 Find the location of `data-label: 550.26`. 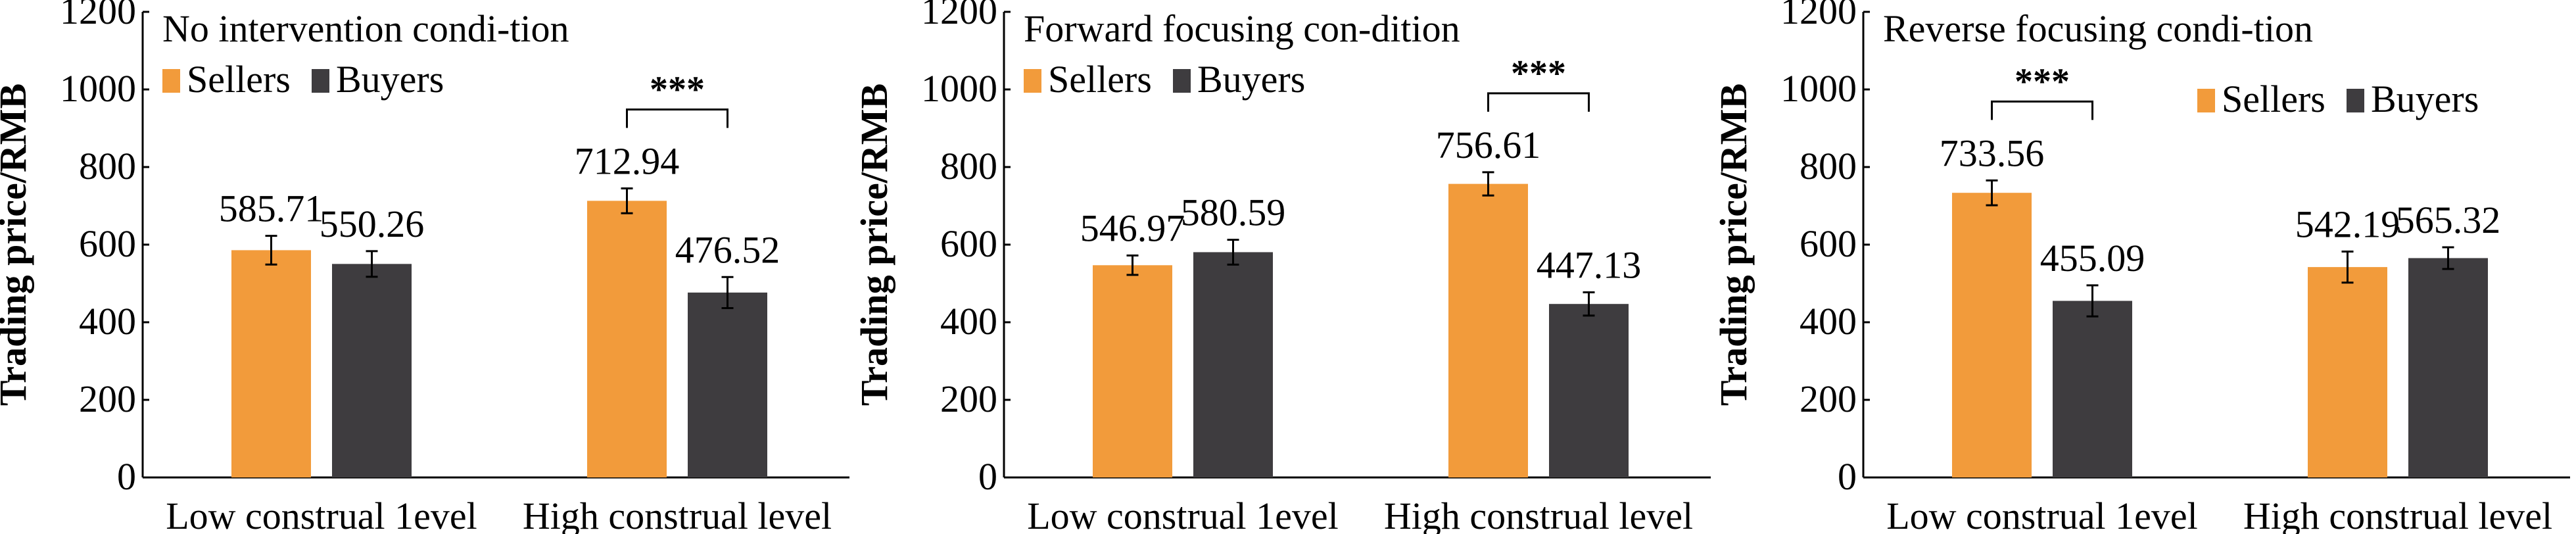

data-label: 550.26 is located at coordinates (372, 224).